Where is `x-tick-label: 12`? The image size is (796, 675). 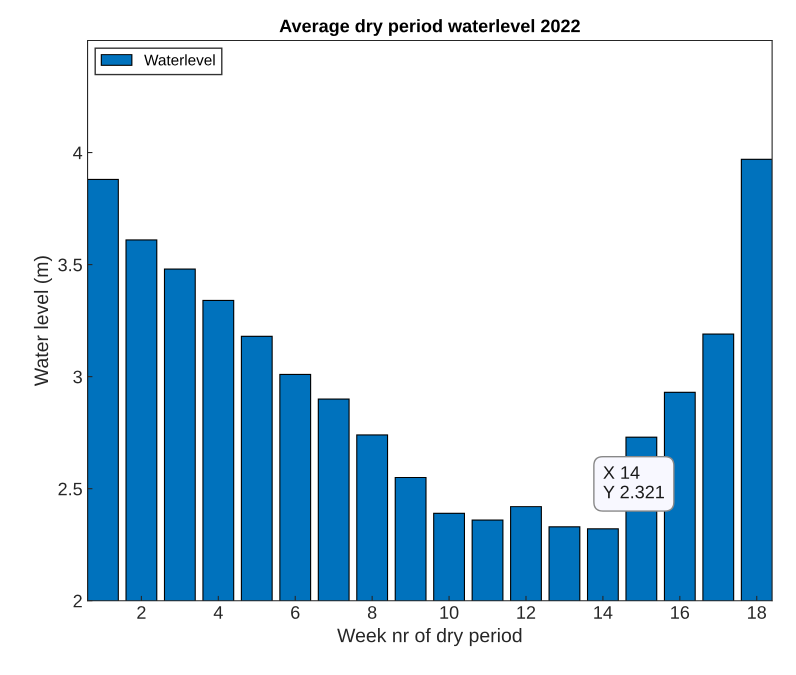 x-tick-label: 12 is located at coordinates (526, 612).